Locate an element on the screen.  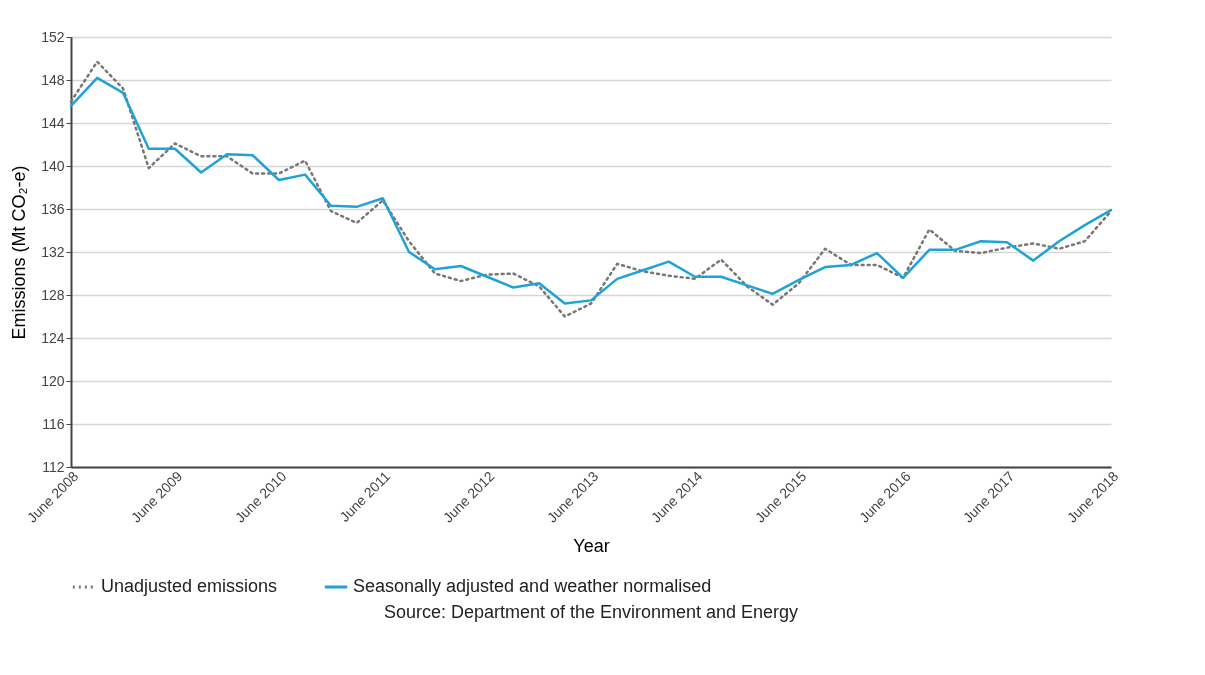
x-axis-title: Year is located at coordinates (591, 545).